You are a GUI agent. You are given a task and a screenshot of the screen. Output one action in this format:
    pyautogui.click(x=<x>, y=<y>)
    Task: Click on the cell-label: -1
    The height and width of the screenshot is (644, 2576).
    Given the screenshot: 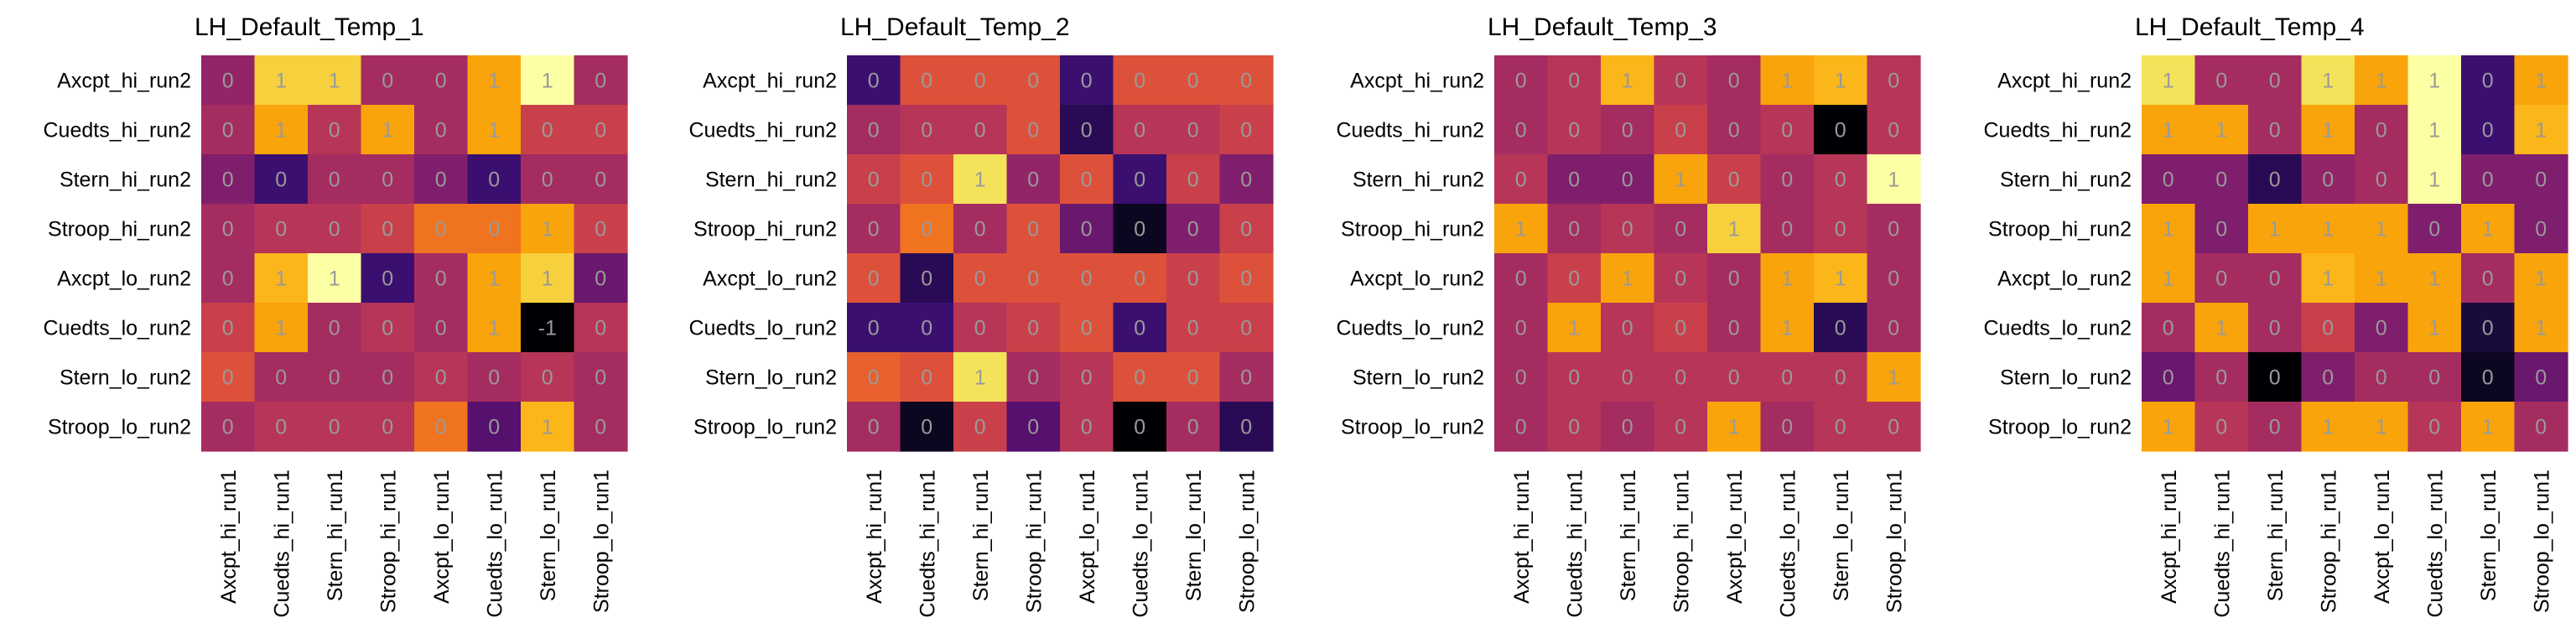 What is the action you would take?
    pyautogui.click(x=547, y=328)
    